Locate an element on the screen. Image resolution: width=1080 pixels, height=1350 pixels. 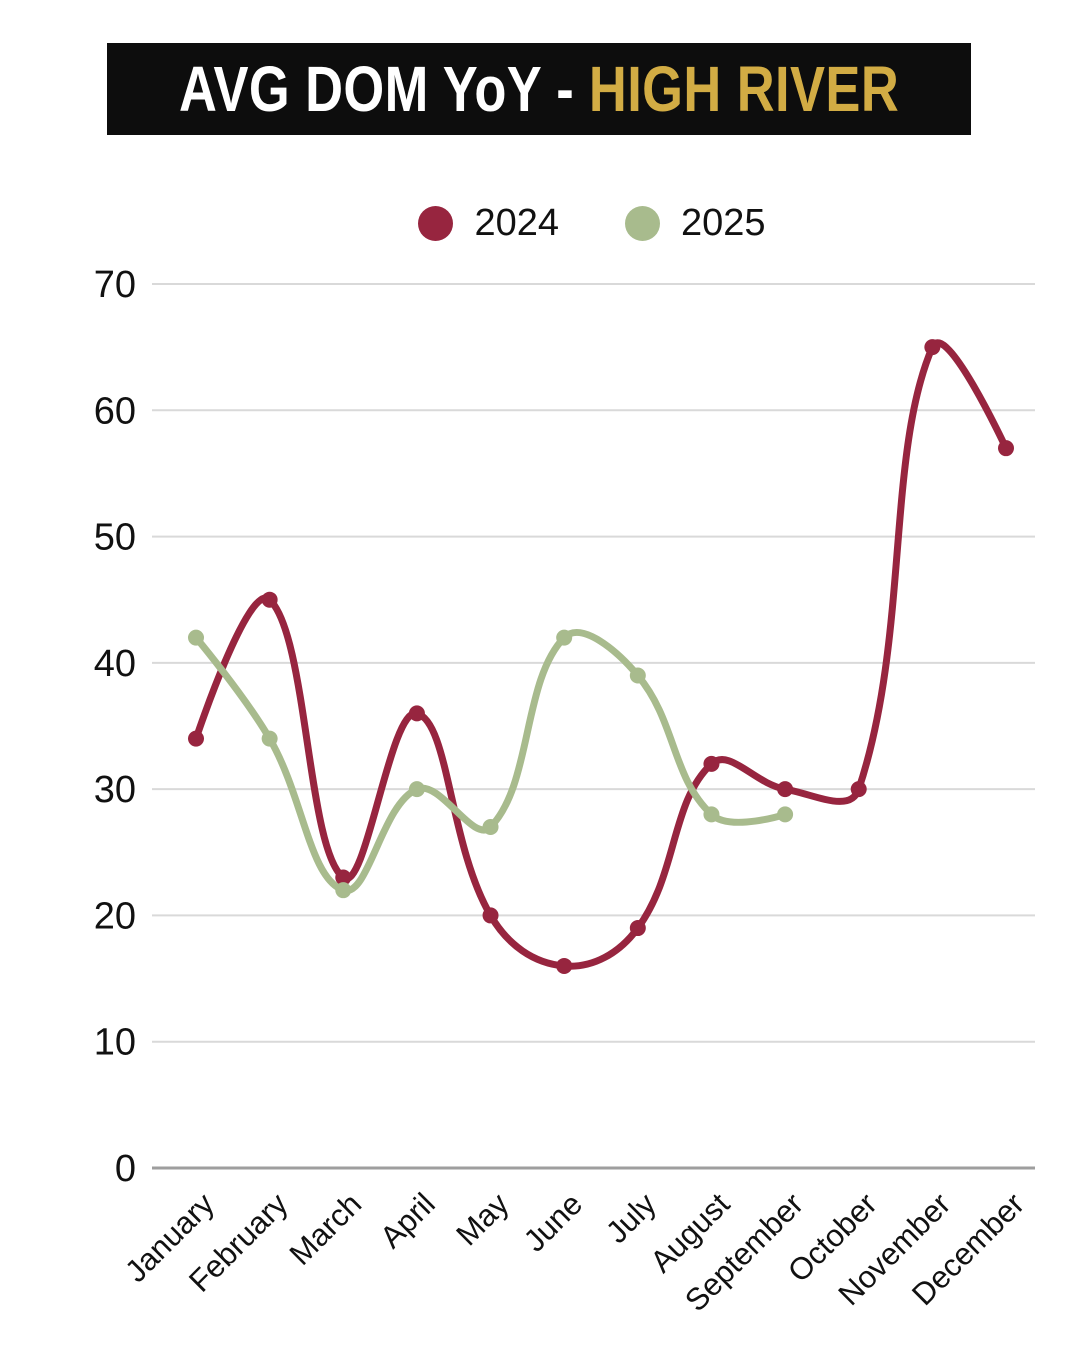
chart-legend: 2024 2025 is located at coordinates (540, 223).